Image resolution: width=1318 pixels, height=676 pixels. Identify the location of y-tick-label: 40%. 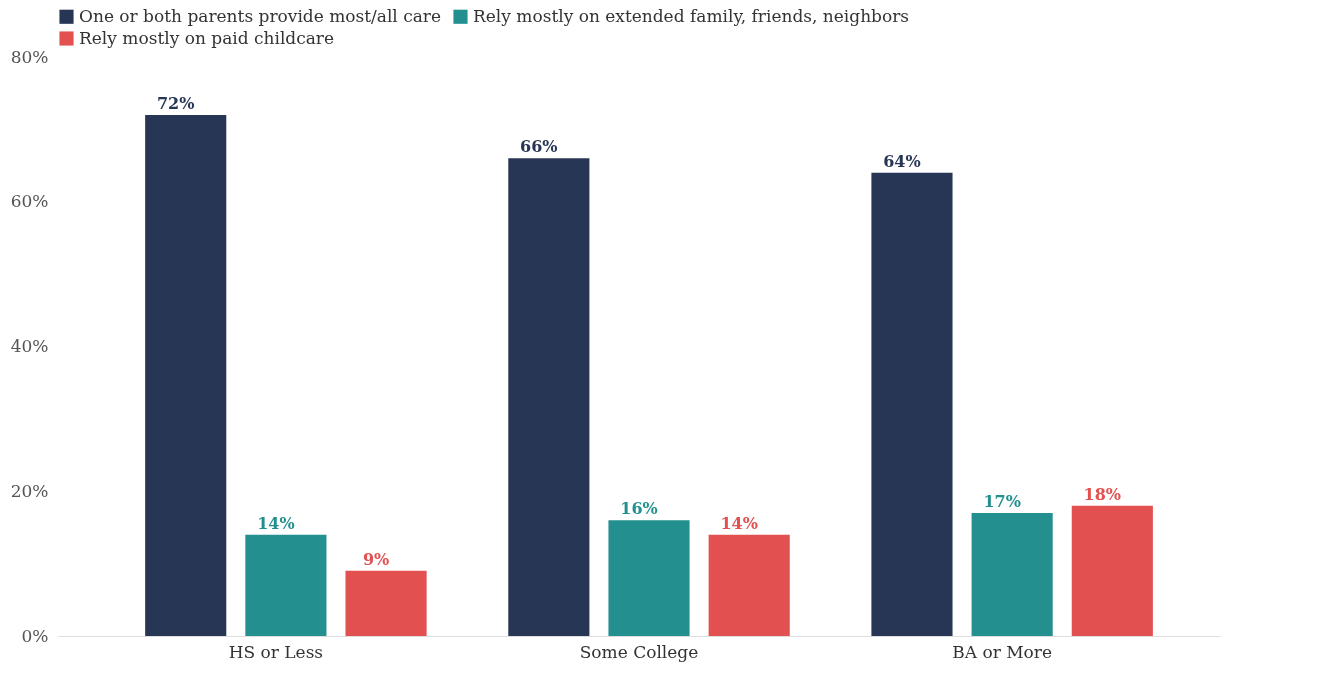
(29, 346).